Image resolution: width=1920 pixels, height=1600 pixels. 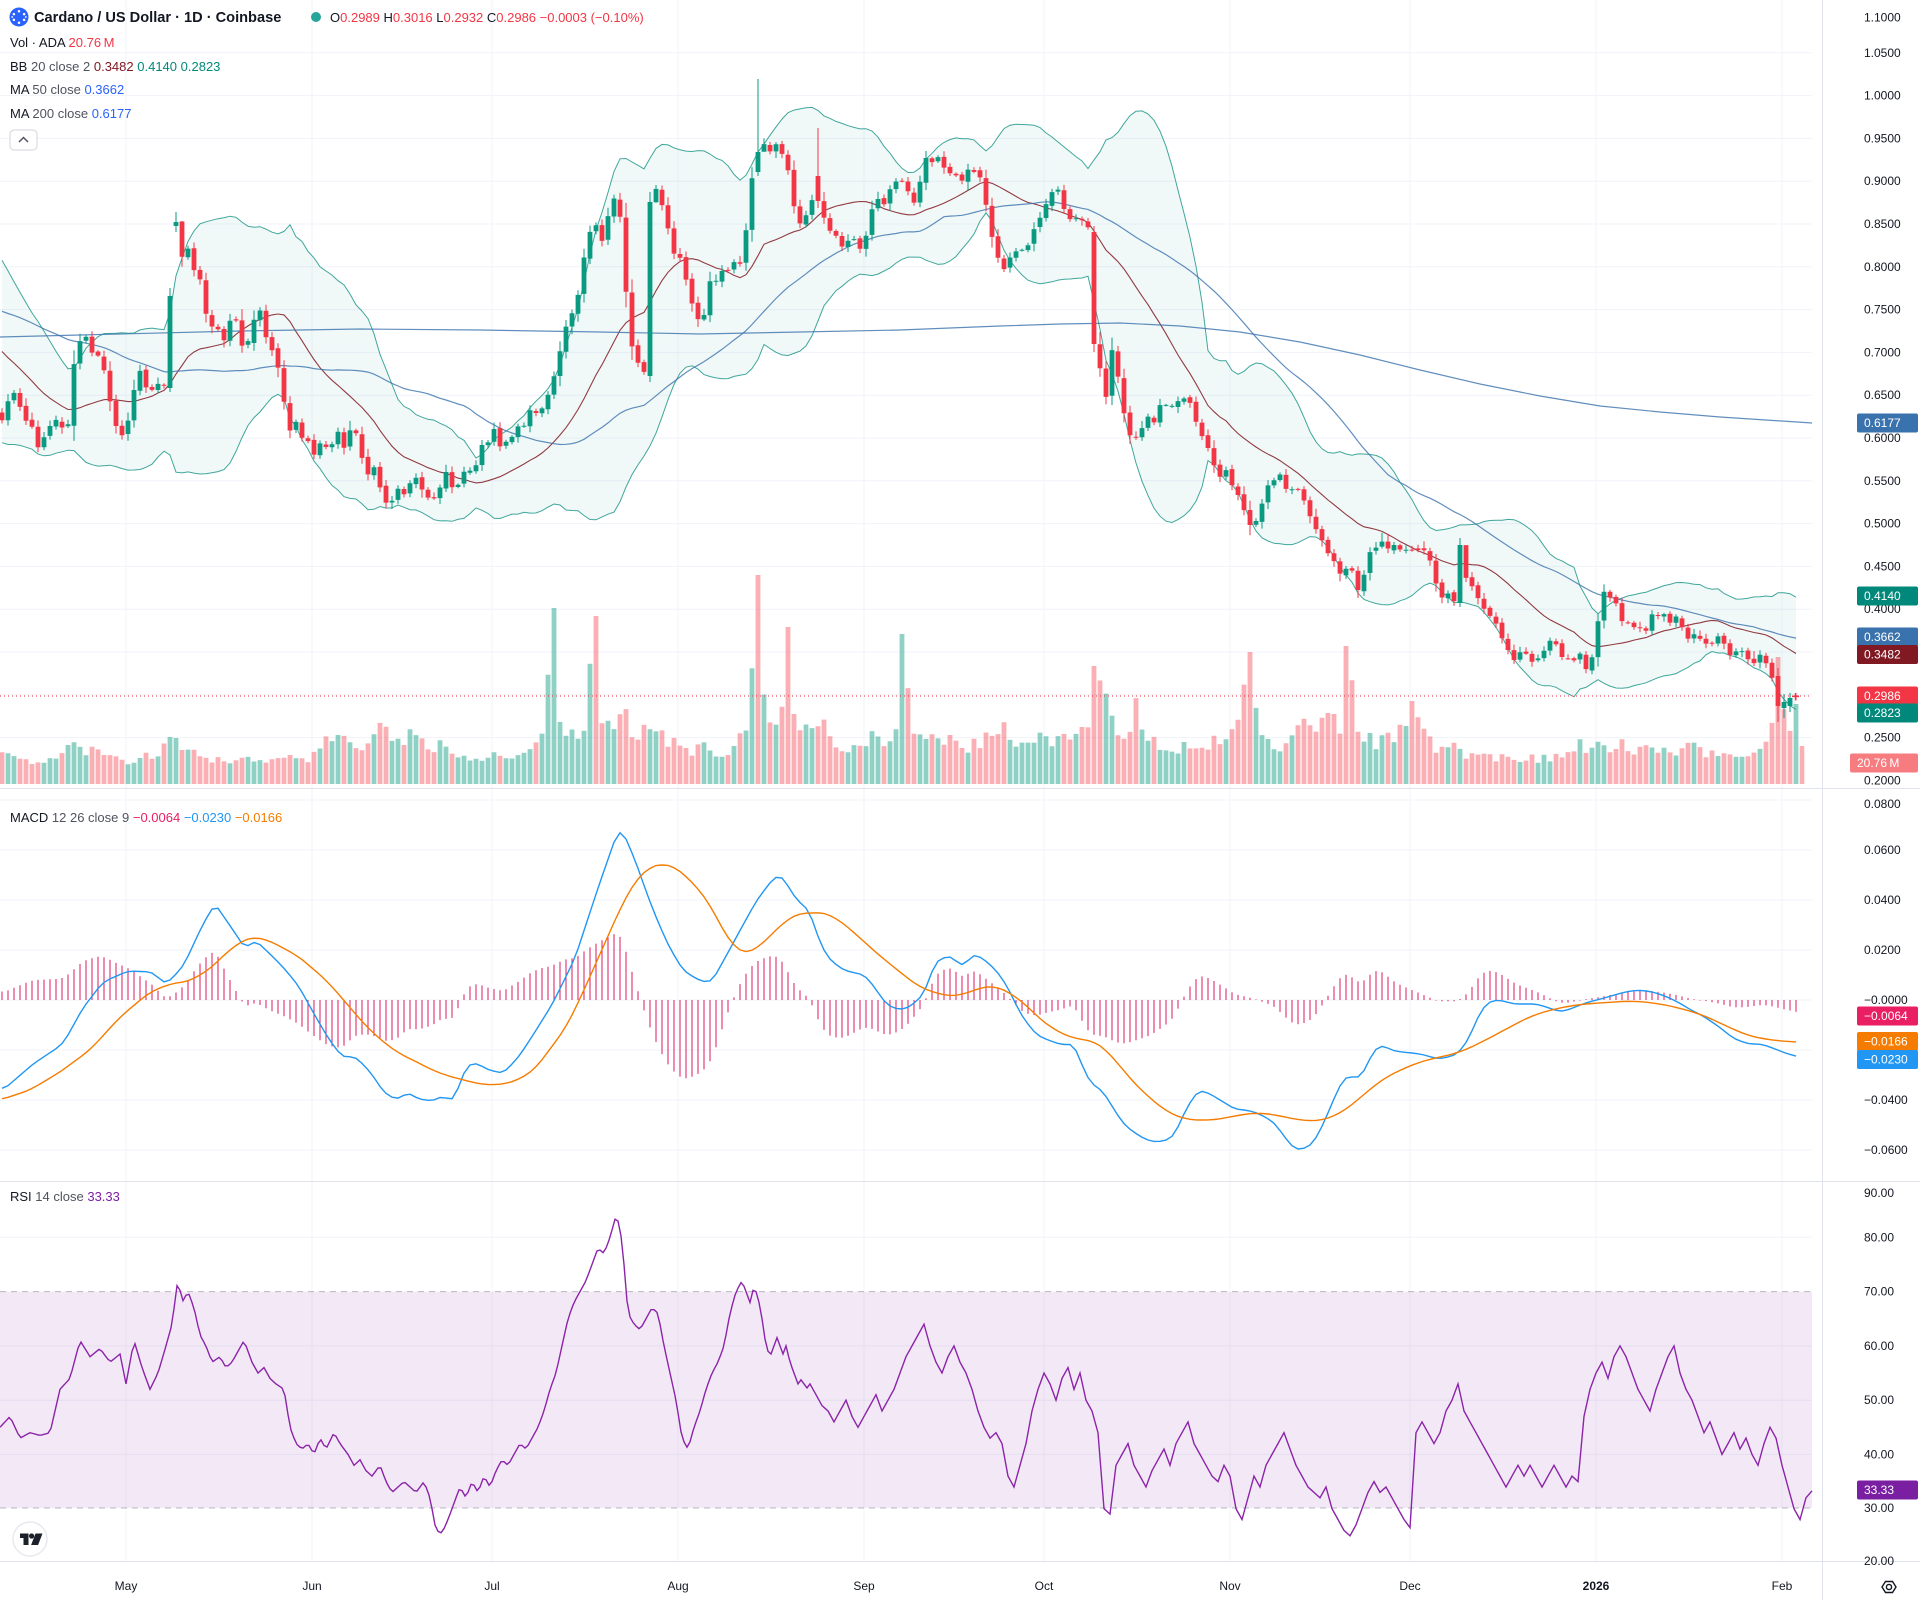 I want to click on svg-text: 1.0000, so click(x=1882, y=96).